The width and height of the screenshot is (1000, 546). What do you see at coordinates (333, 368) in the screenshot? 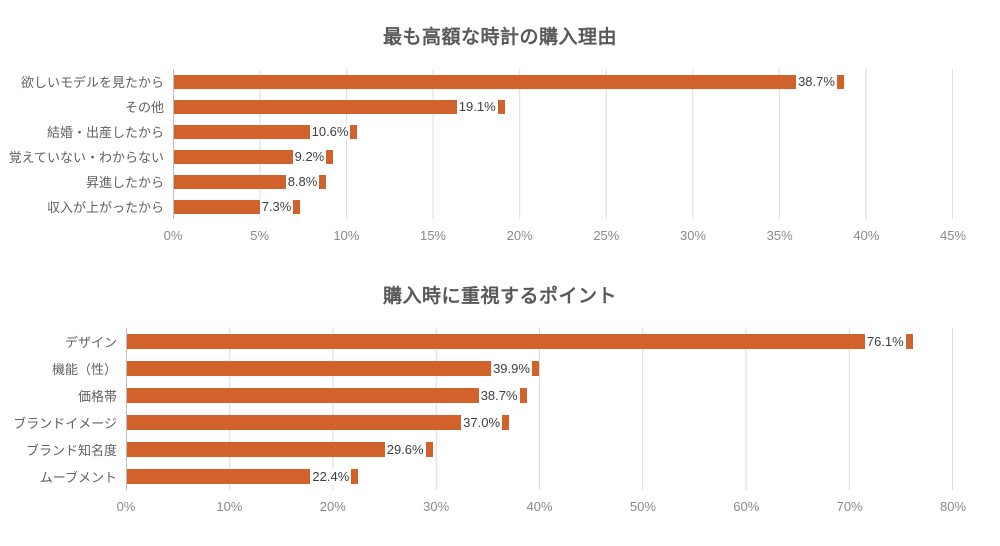
I see `bar: 39.9%` at bounding box center [333, 368].